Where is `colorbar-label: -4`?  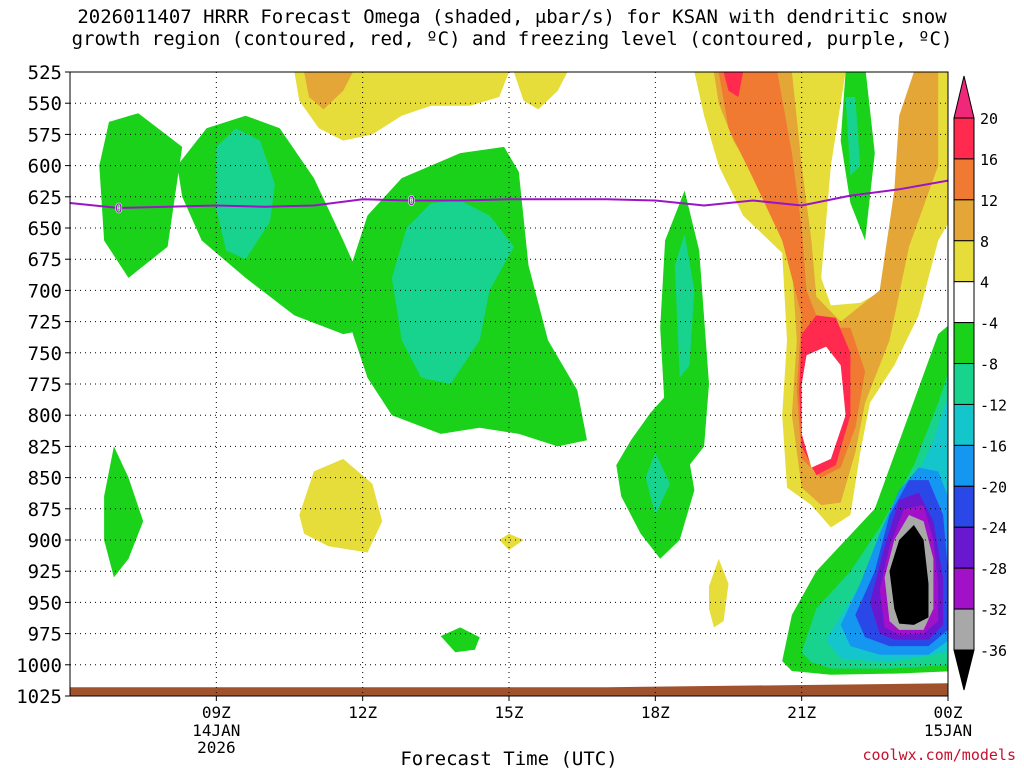
colorbar-label: -4 is located at coordinates (989, 324).